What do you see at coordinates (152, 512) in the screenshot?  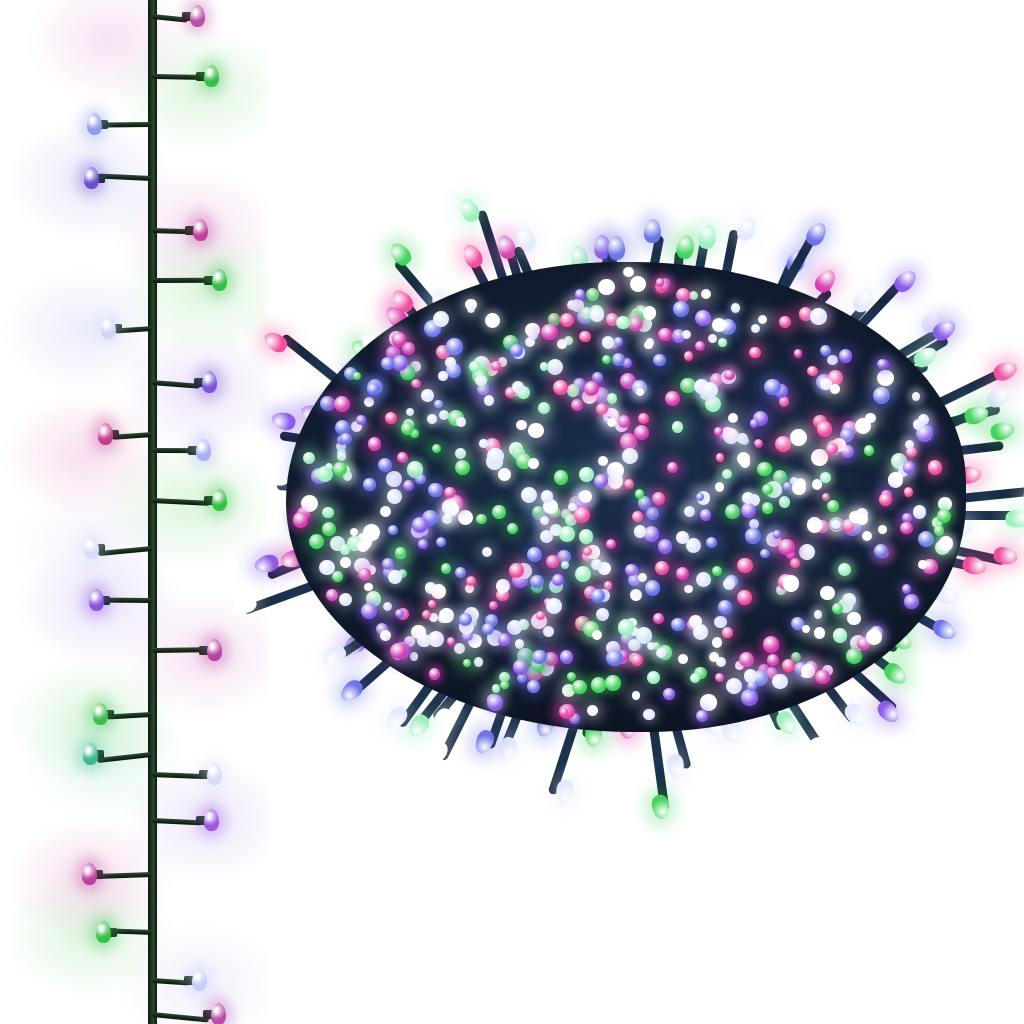 I see `strand-main-wire` at bounding box center [152, 512].